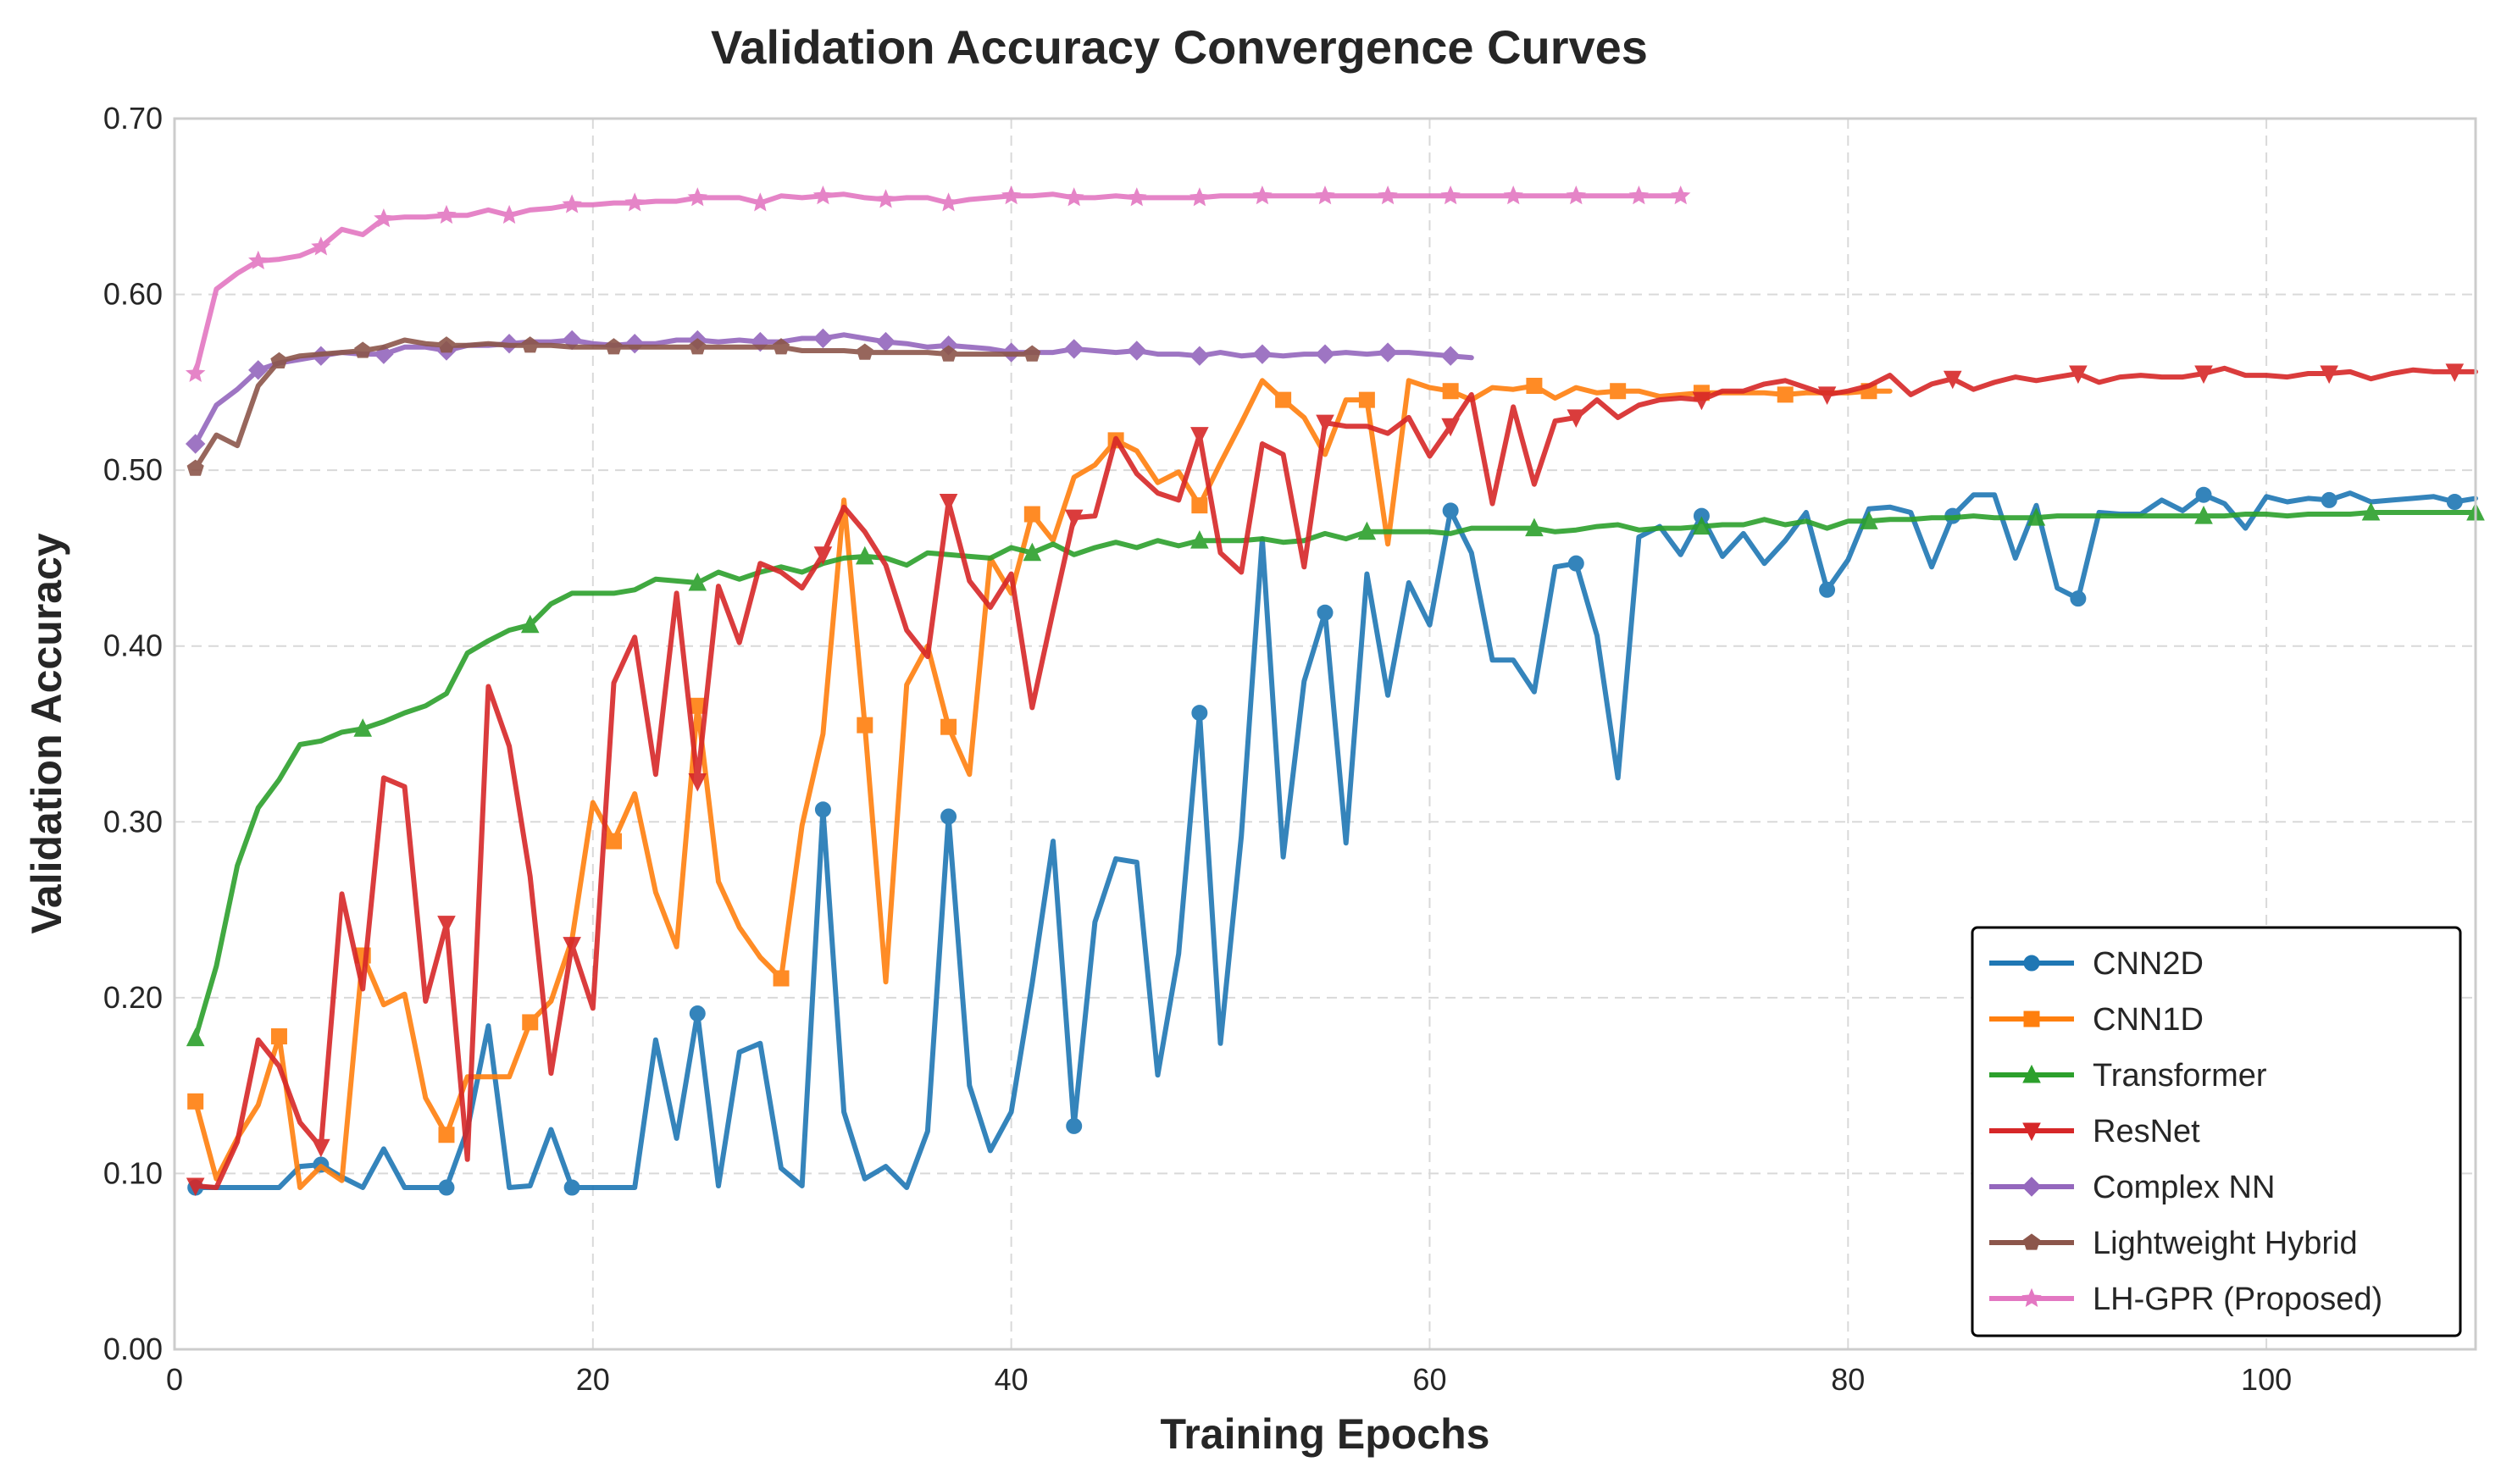 The width and height of the screenshot is (2501, 1484). What do you see at coordinates (1848, 1379) in the screenshot?
I see `x-tick-label: 80` at bounding box center [1848, 1379].